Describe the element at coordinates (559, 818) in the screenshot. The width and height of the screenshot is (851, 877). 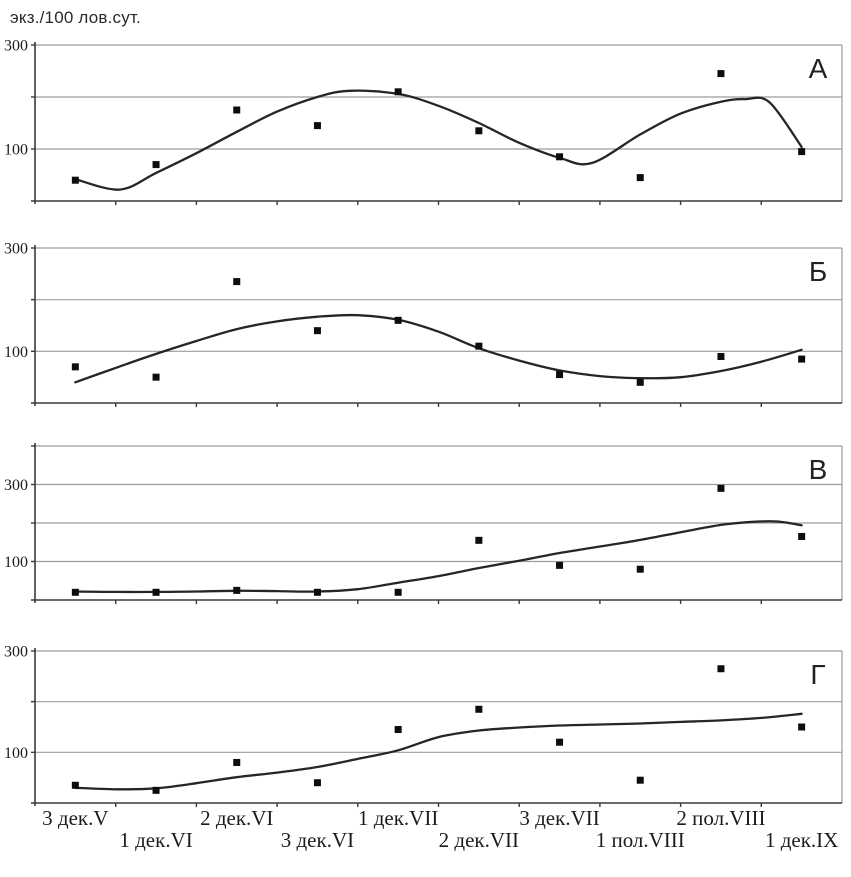
I see `x-axis-label: 3 дек.VII` at that location.